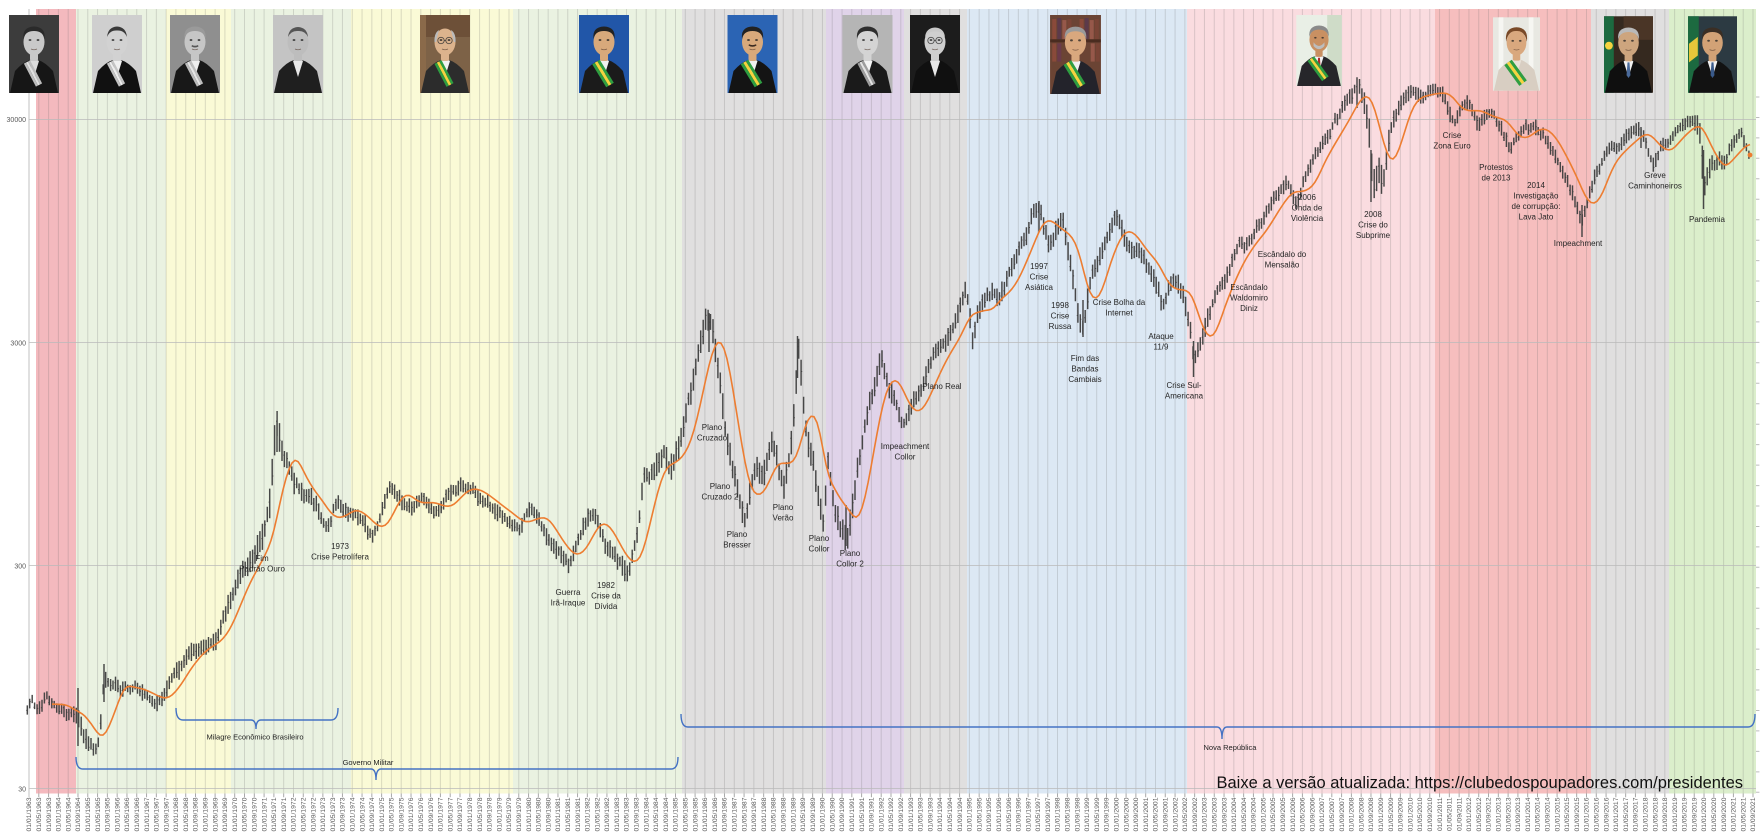 The width and height of the screenshot is (1762, 833). Describe the element at coordinates (744, 814) in the screenshot. I see `svg-text: 01/05/1987` at that location.